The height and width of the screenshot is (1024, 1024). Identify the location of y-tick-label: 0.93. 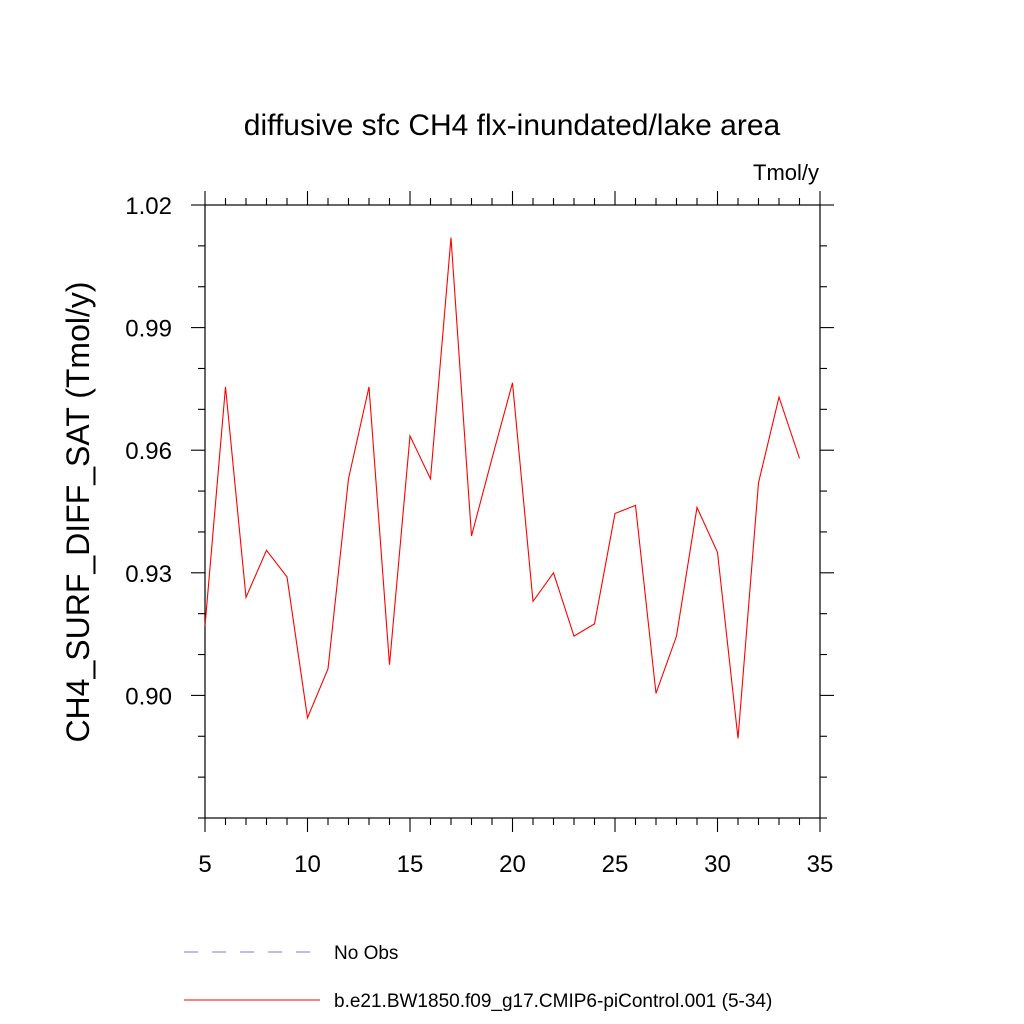
(148, 574).